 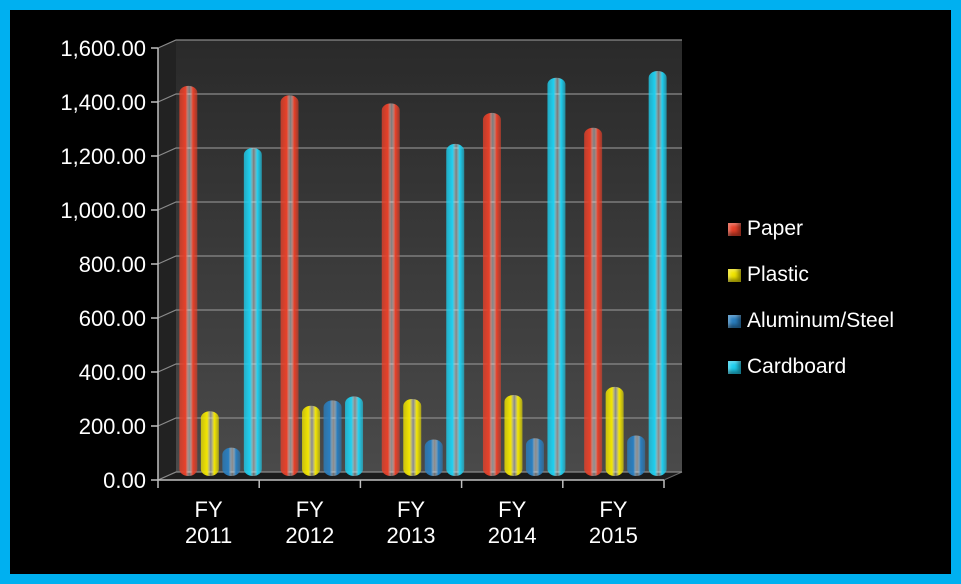 What do you see at coordinates (103, 156) in the screenshot?
I see `y-tick-label: 1,200.00` at bounding box center [103, 156].